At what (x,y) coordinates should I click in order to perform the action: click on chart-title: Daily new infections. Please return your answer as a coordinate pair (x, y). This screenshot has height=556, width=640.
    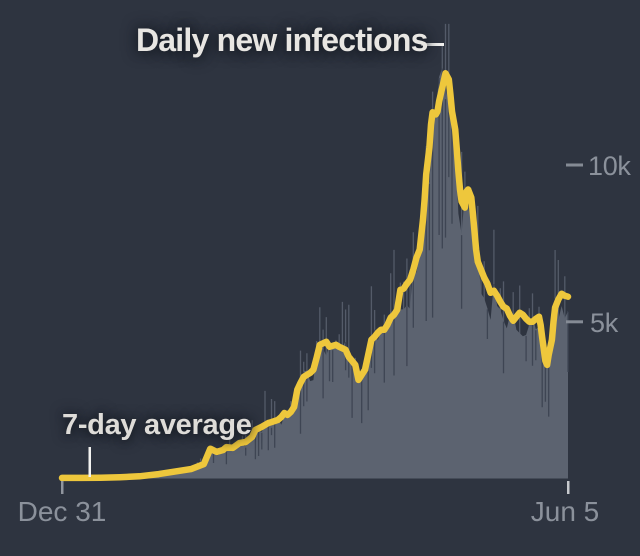
    Looking at the image, I should click on (282, 40).